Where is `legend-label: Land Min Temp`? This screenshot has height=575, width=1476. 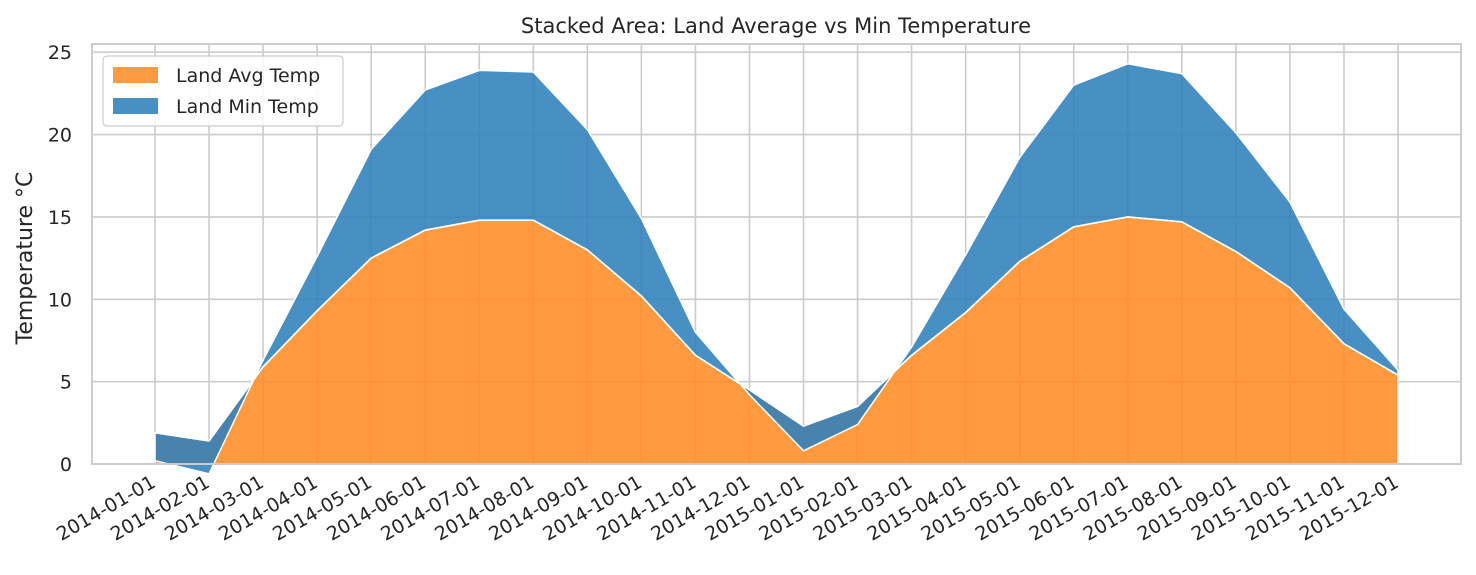 legend-label: Land Min Temp is located at coordinates (247, 107).